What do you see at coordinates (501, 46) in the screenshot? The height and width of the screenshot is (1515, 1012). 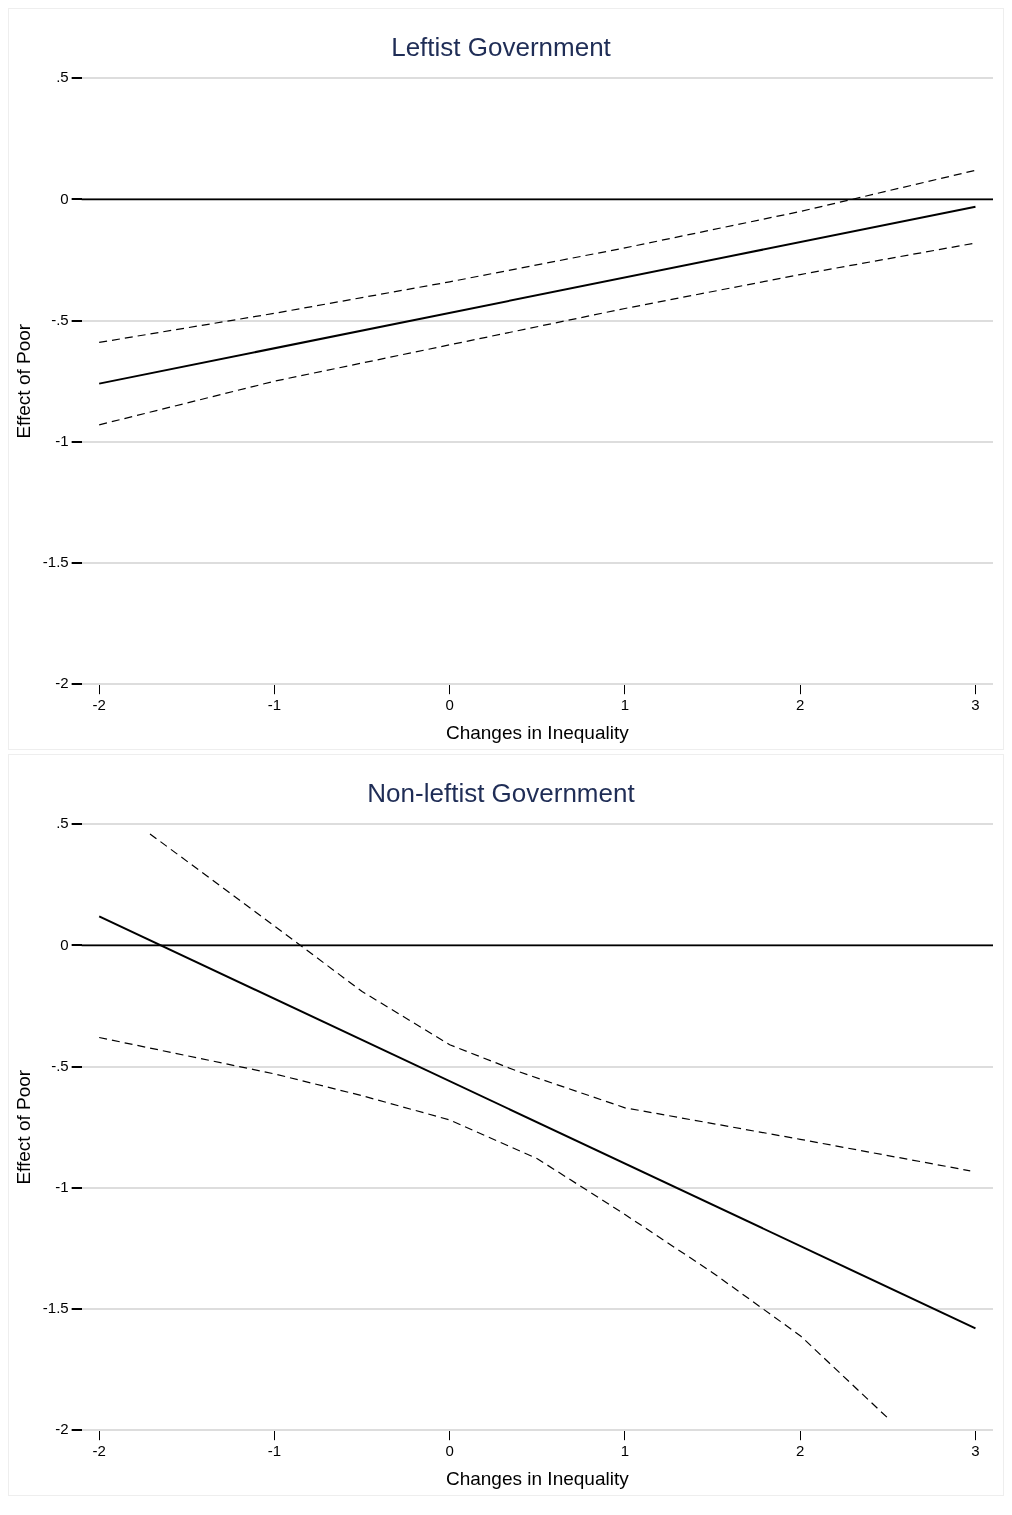 I see `chart-title: Leftist Government` at bounding box center [501, 46].